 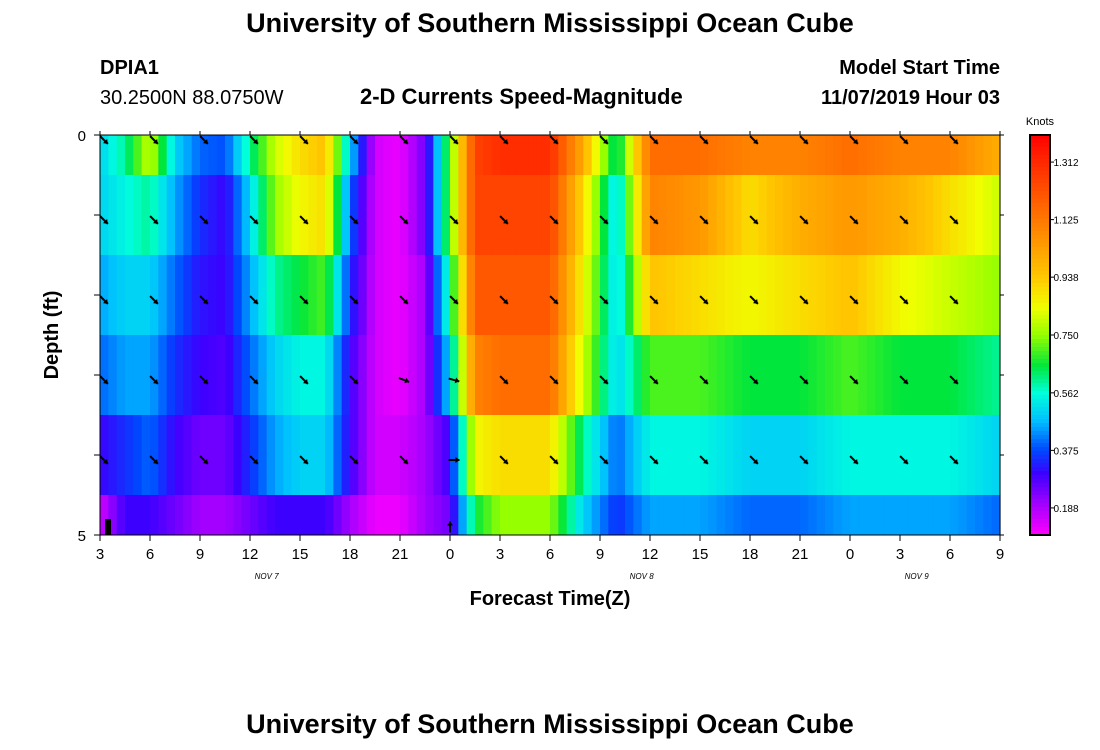 I want to click on x-tick-label: 3, so click(x=100, y=554).